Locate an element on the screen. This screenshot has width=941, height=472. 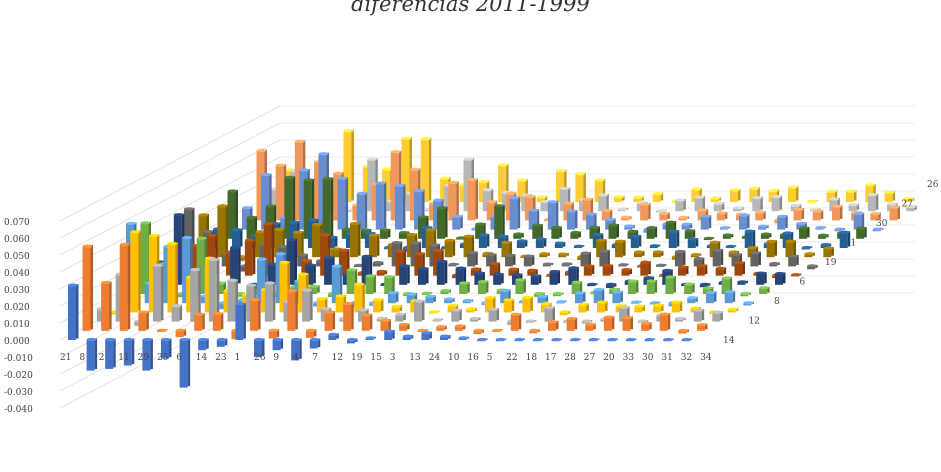
depth-tick-label: 8 is located at coordinates (777, 302).